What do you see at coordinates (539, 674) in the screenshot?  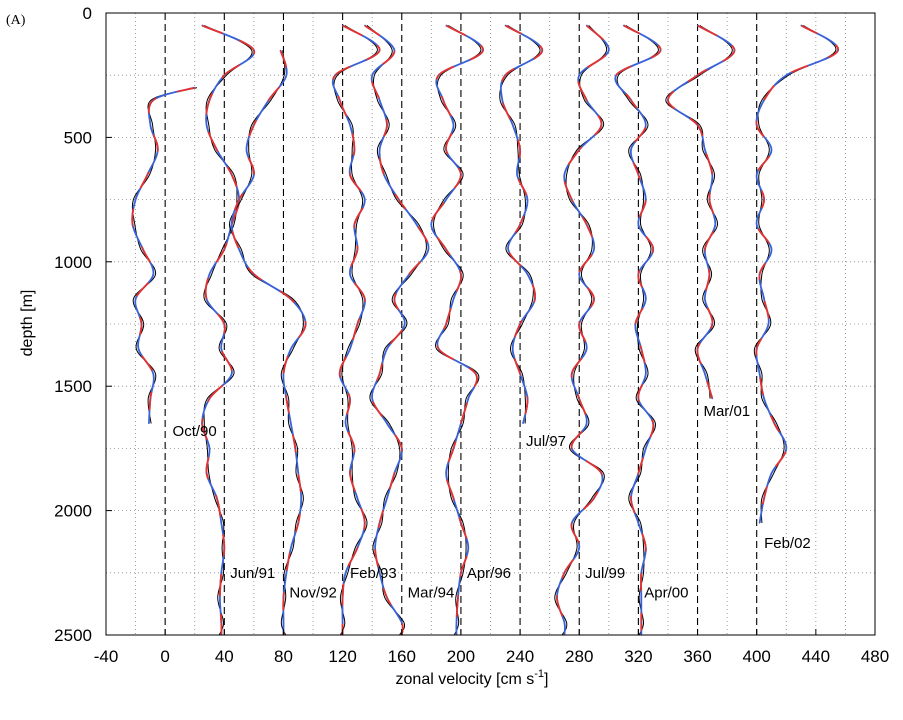 I see `x-axis-title-superscript: -1` at bounding box center [539, 674].